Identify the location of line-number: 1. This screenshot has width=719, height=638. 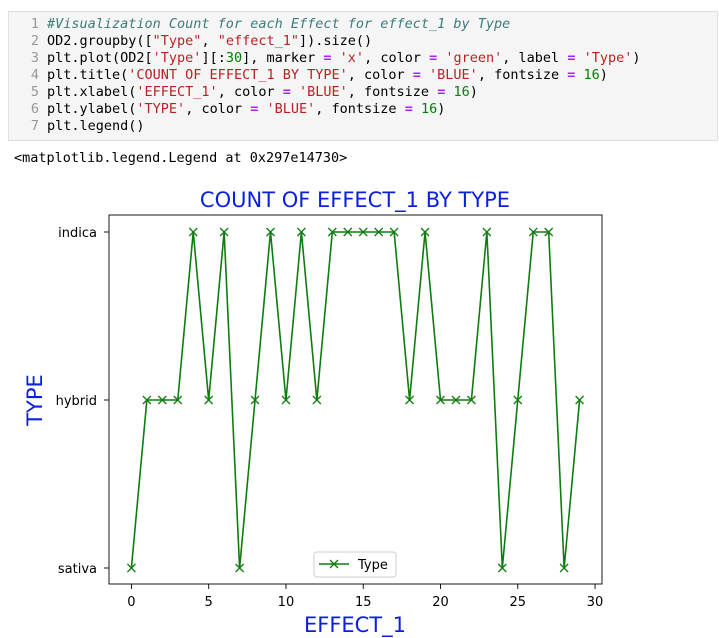
(34, 24).